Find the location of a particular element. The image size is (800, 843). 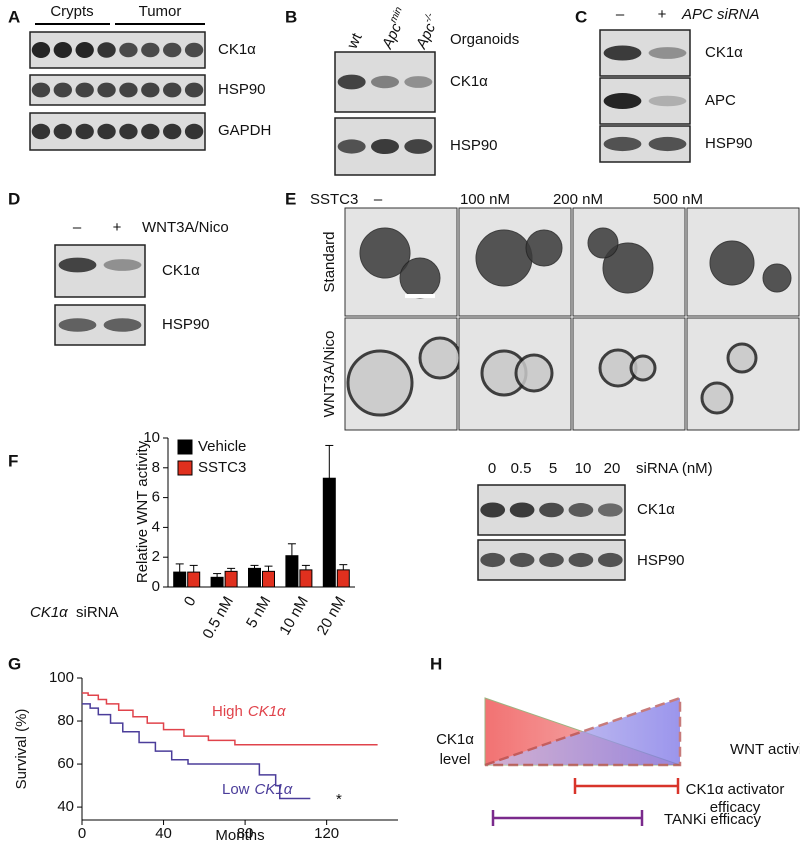

treatment-label: WNT3A/Nico is located at coordinates (185, 227).